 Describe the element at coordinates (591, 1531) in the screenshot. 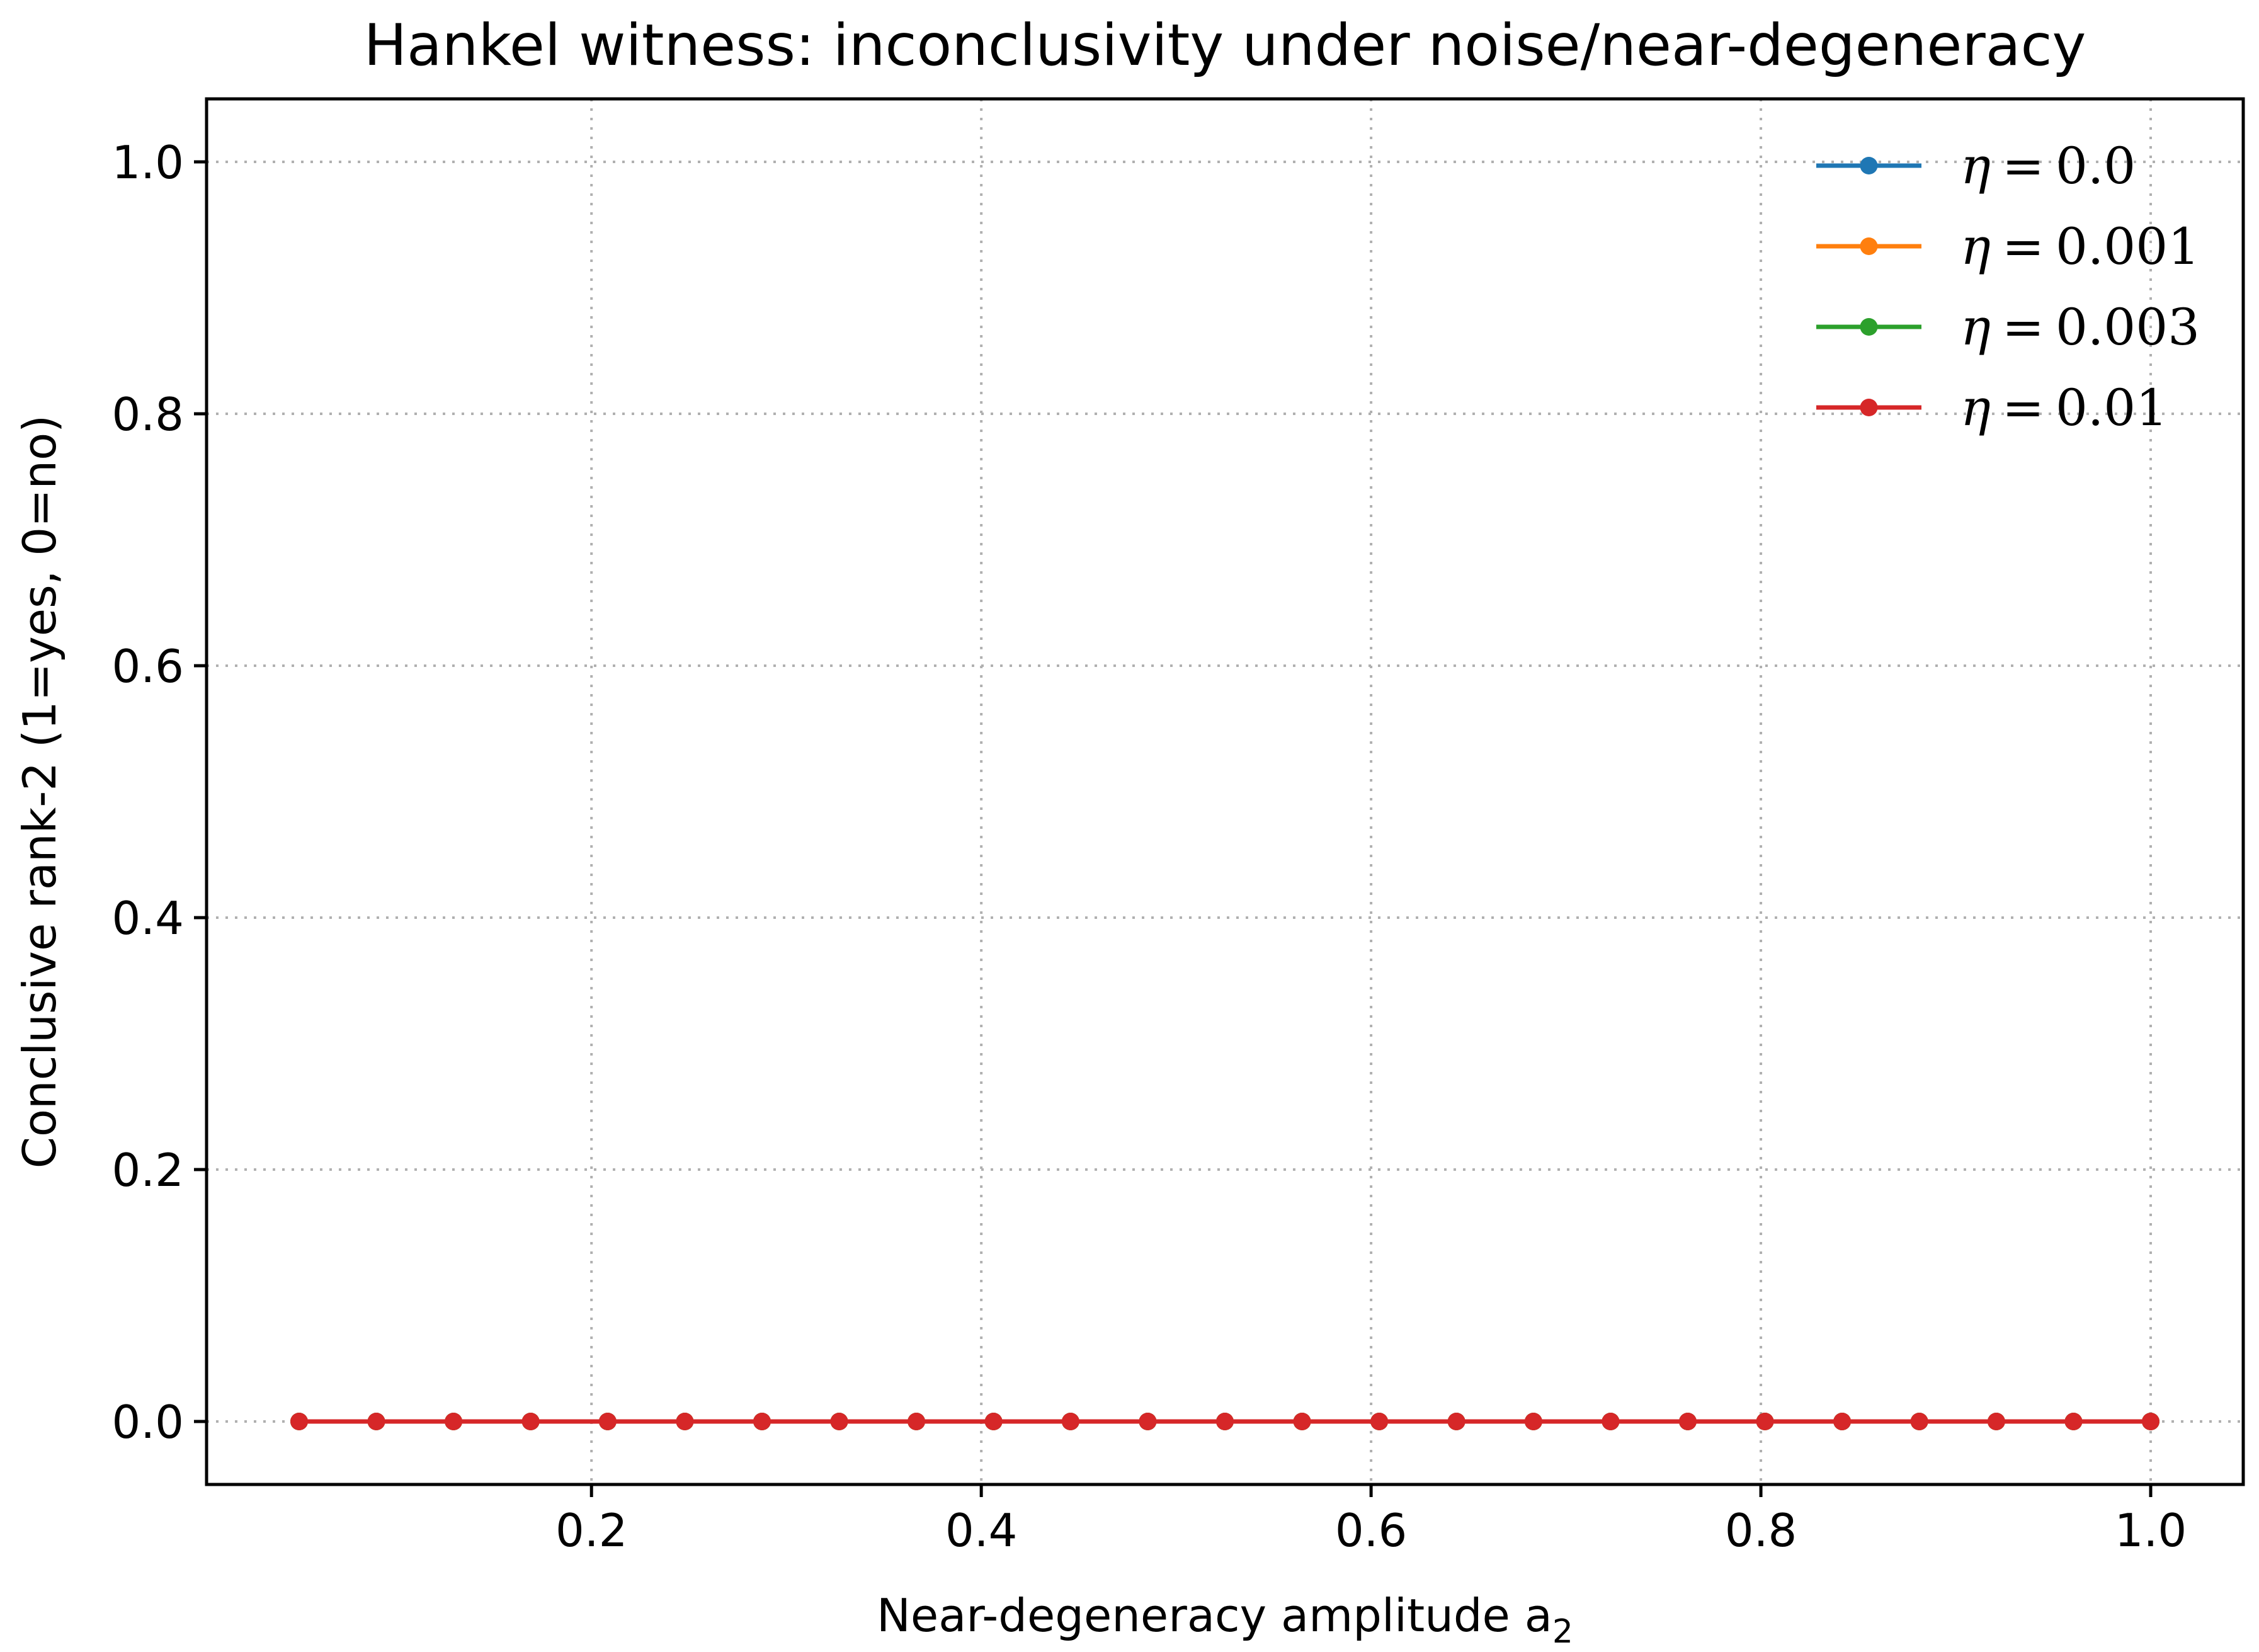

I see `x-tick-label: 0.2` at that location.